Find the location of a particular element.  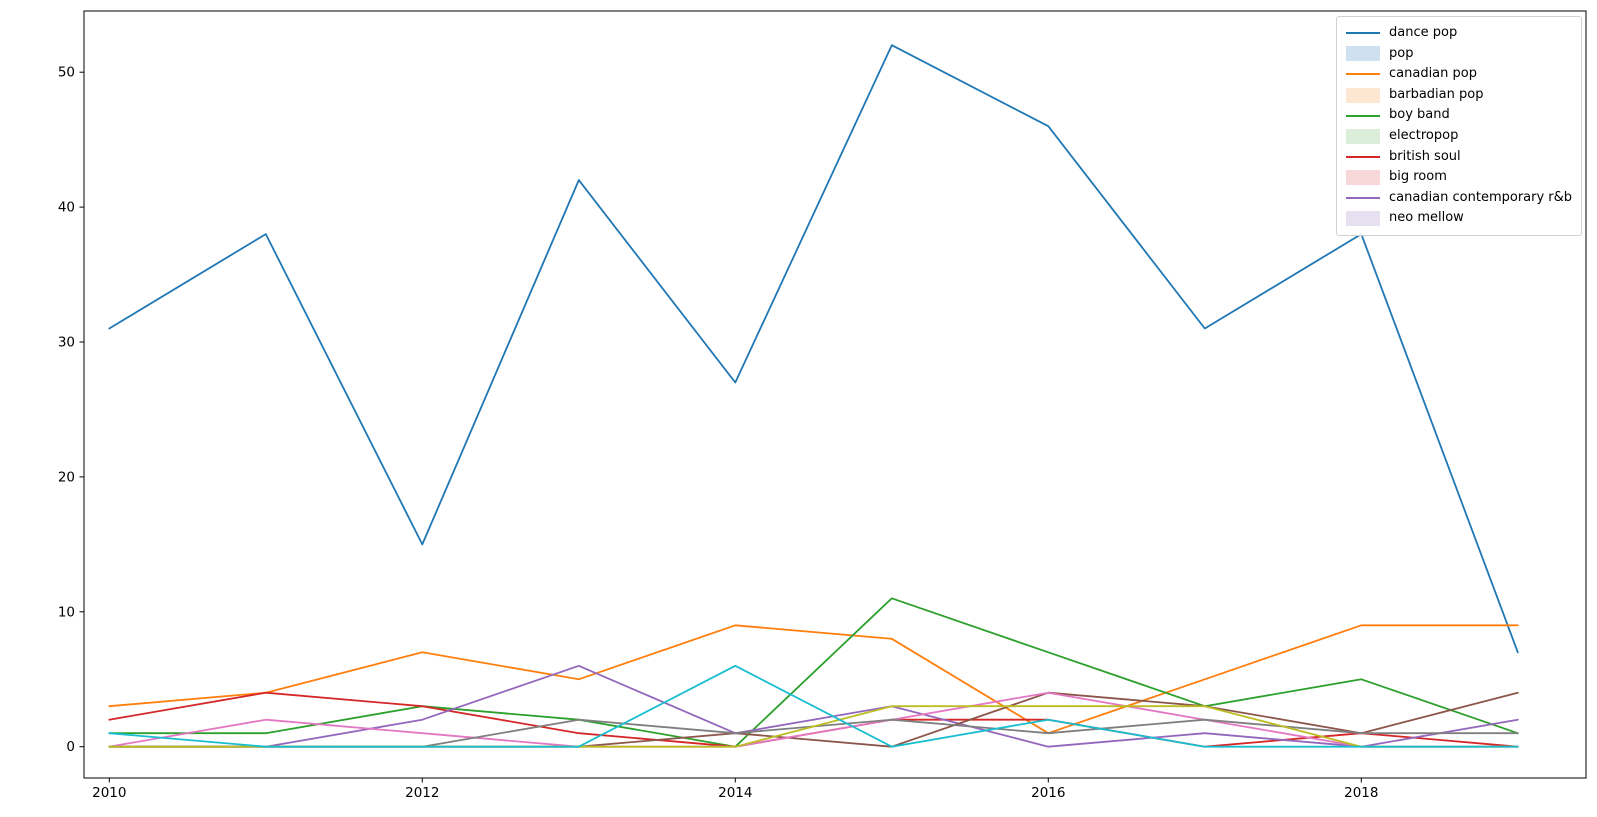

legend-item: barbadian pop is located at coordinates (1459, 95).